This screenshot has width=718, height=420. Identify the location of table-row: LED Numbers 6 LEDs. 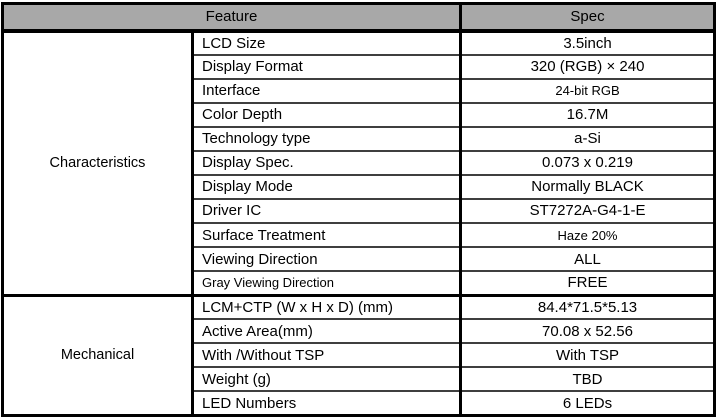
(359, 403).